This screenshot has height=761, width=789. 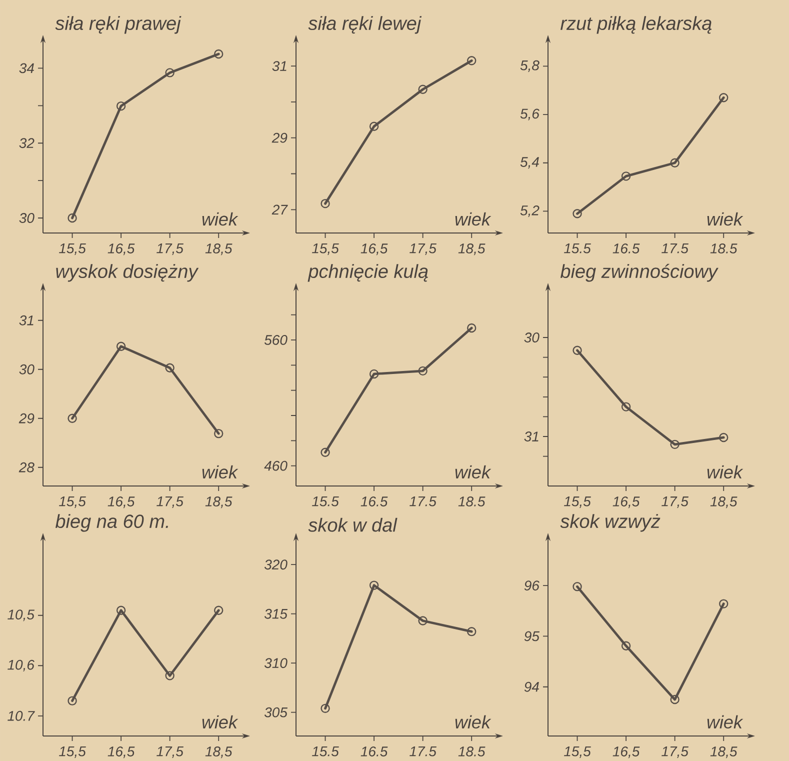 I want to click on chart-title: rzut piłką lekarską, so click(x=636, y=25).